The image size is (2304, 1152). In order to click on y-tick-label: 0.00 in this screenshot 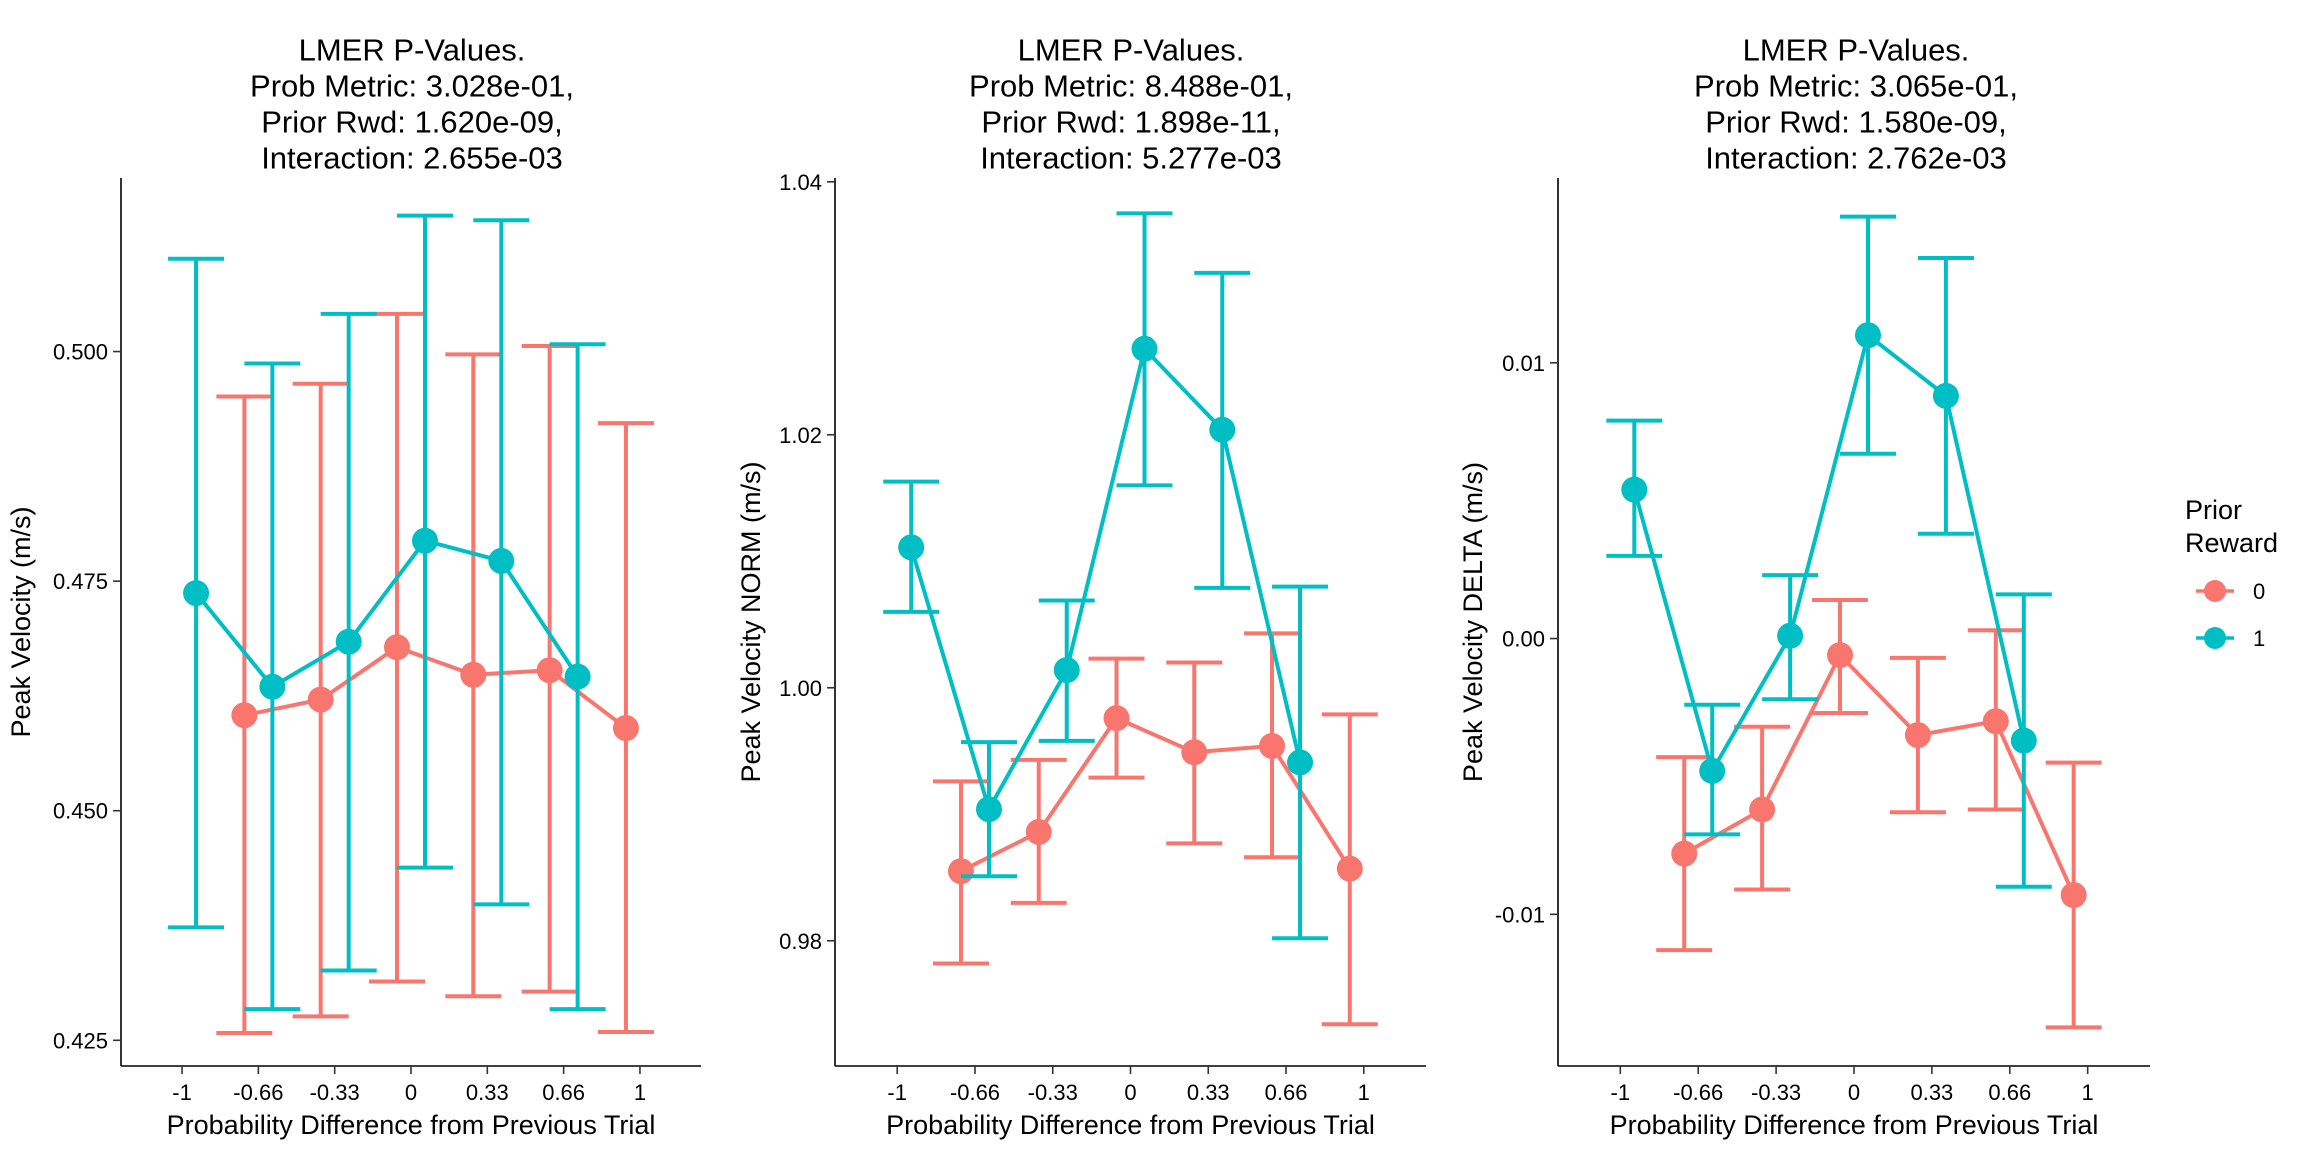, I will do `click(1523, 639)`.